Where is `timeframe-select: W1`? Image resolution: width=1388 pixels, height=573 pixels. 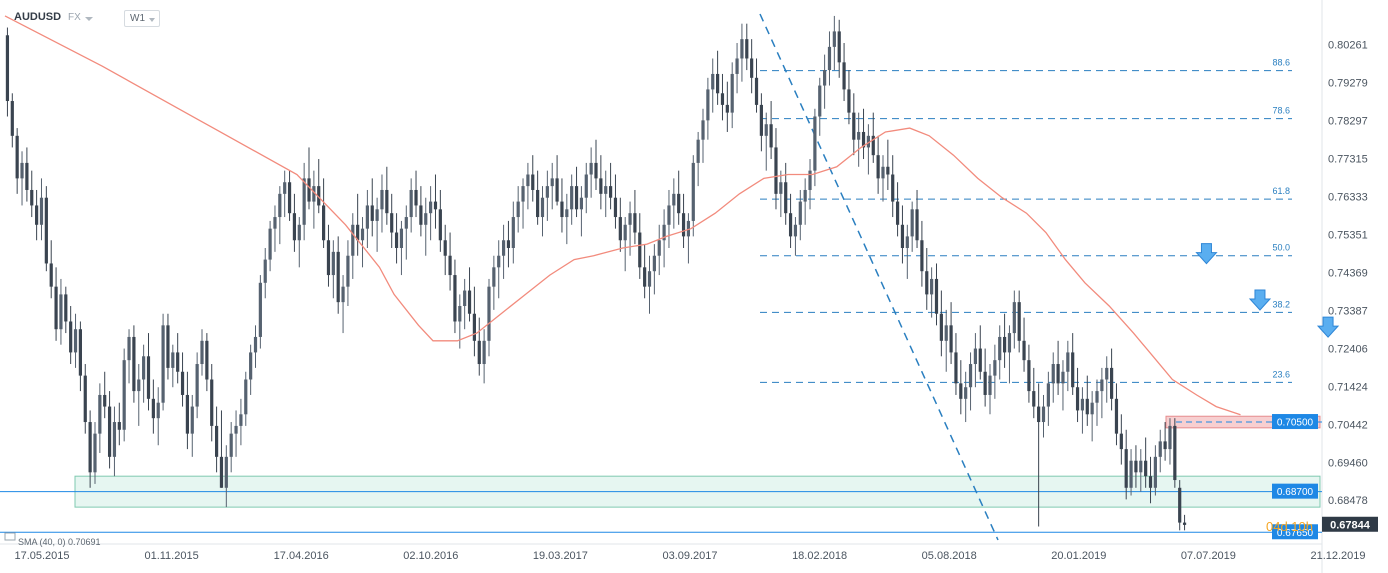 timeframe-select: W1 is located at coordinates (142, 18).